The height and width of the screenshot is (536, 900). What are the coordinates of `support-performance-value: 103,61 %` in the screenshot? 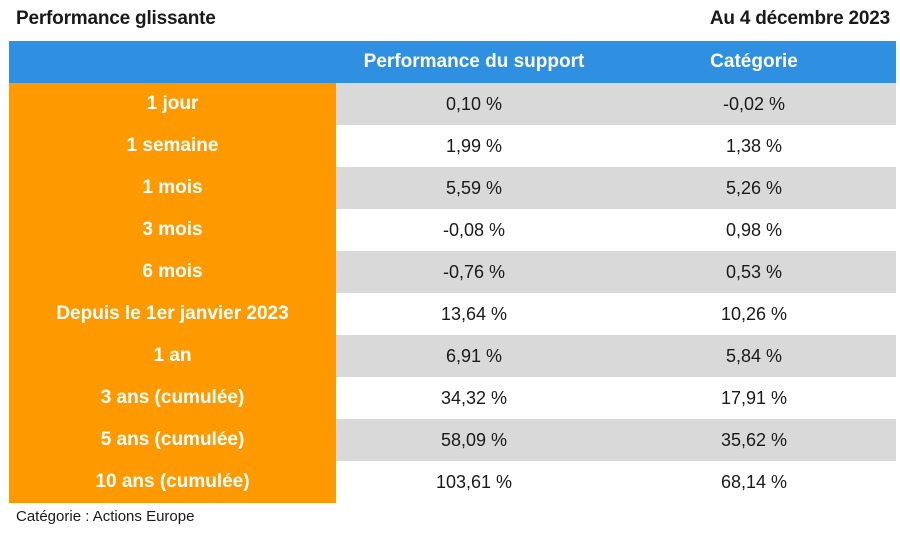 It's located at (474, 482).